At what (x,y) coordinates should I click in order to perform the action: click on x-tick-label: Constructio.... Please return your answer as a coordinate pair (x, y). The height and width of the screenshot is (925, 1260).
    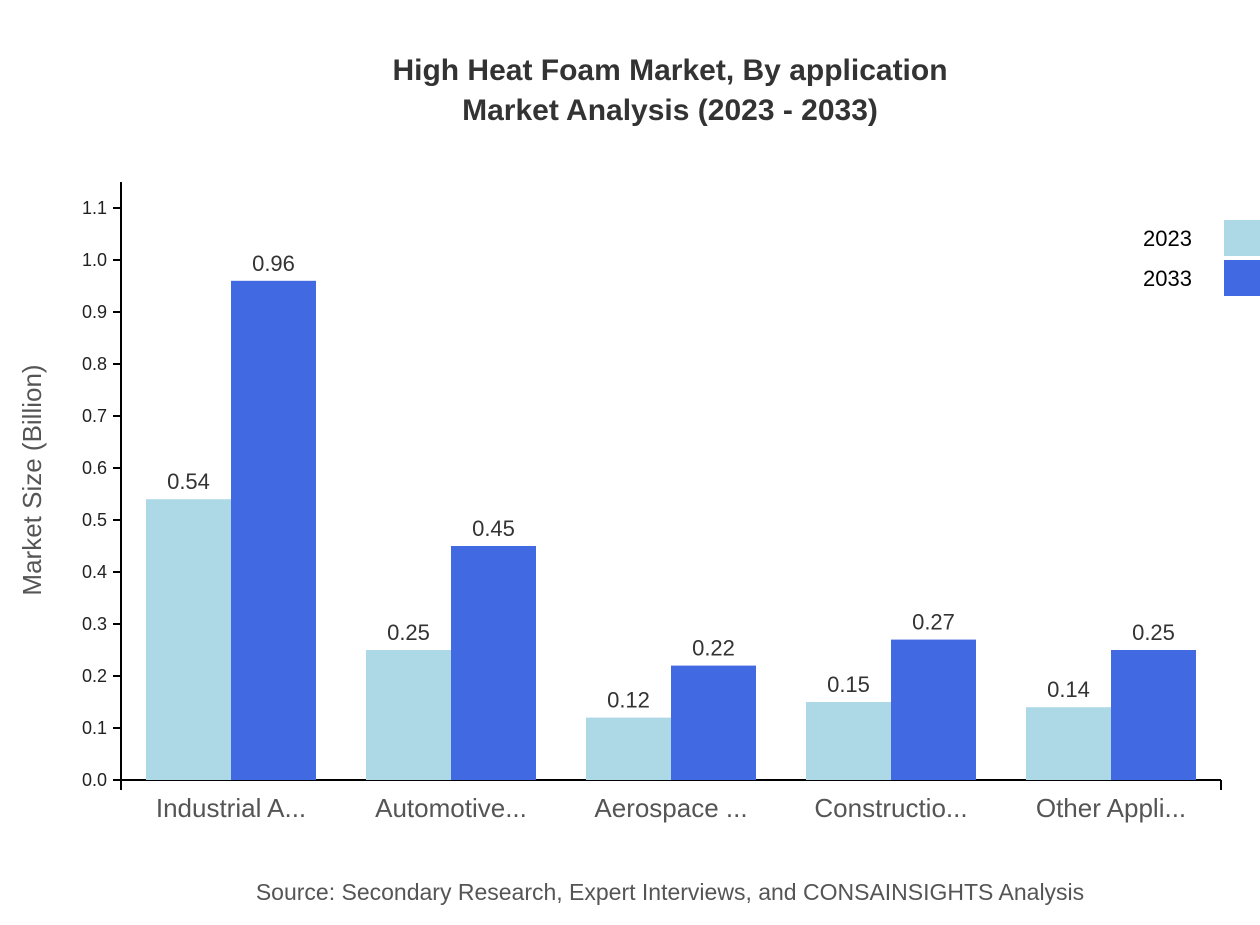
    Looking at the image, I should click on (890, 808).